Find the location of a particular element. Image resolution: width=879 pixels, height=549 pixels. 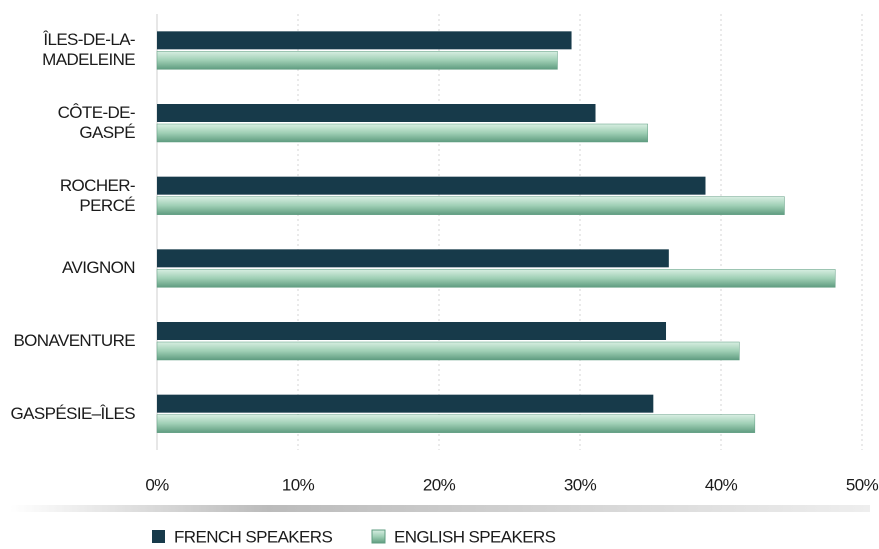

x-tick-label: 30% is located at coordinates (580, 484).